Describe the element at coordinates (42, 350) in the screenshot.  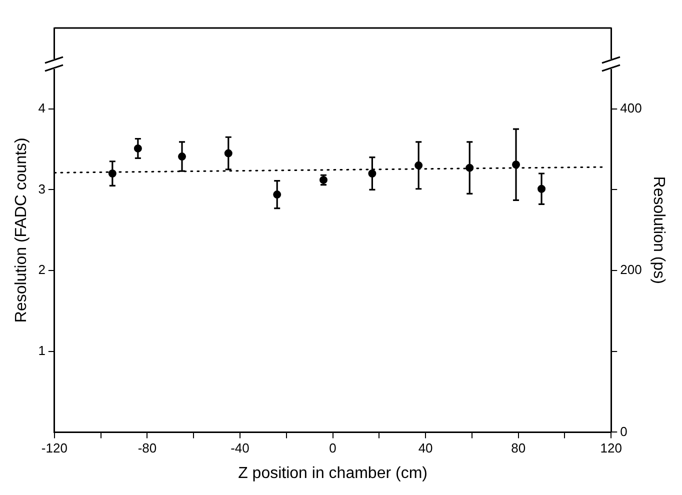
I see `y-tick-label: 1` at that location.